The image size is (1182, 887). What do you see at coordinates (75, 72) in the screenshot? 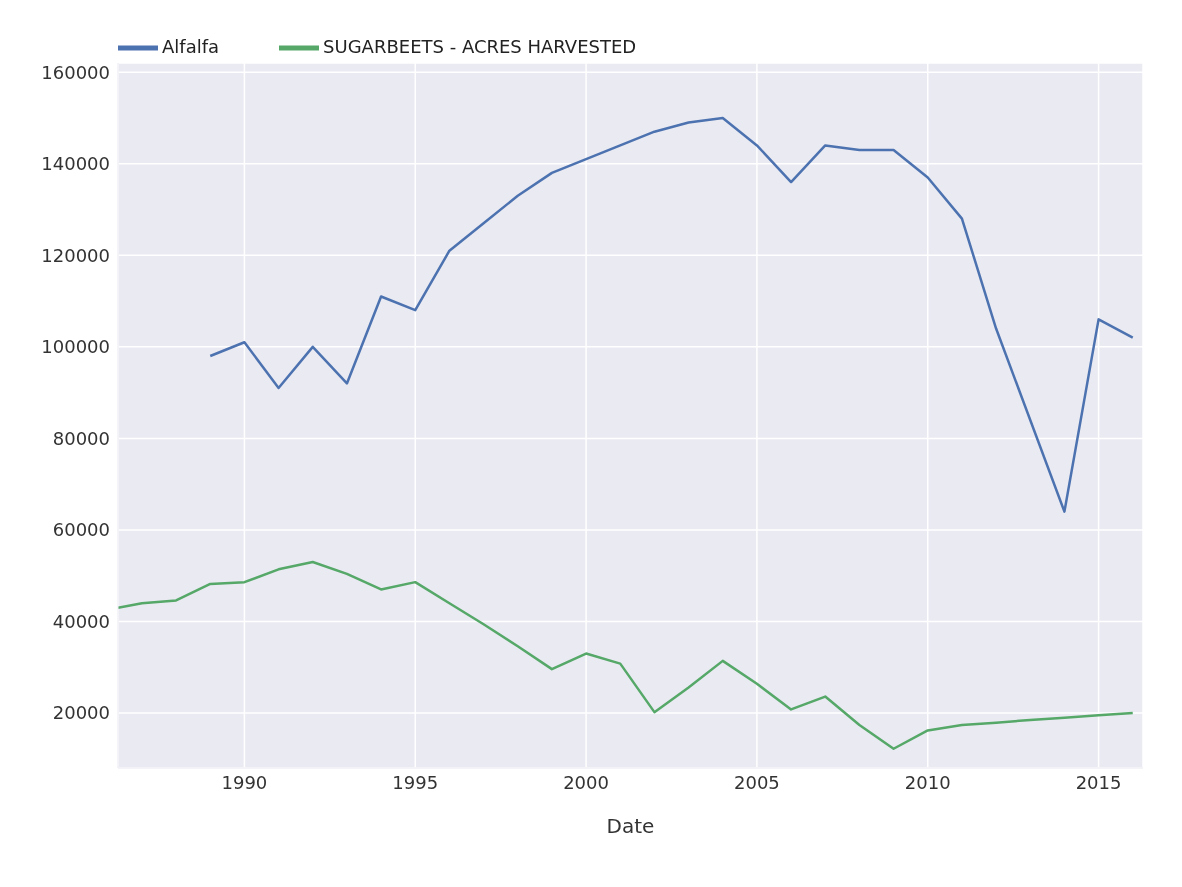
I see `y-tick-label: 160000` at bounding box center [75, 72].